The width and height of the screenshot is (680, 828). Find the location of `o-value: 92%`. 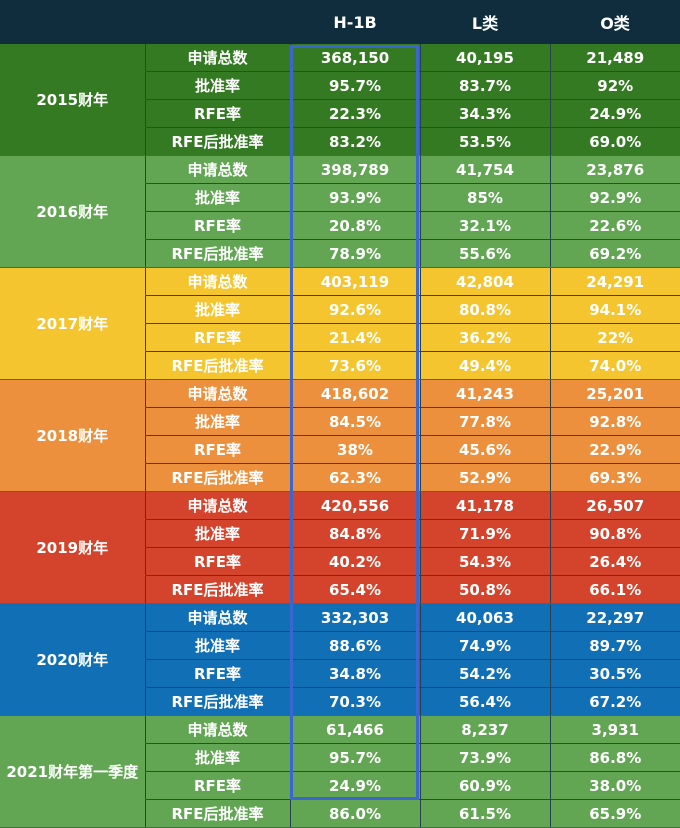

o-value: 92% is located at coordinates (614, 85).